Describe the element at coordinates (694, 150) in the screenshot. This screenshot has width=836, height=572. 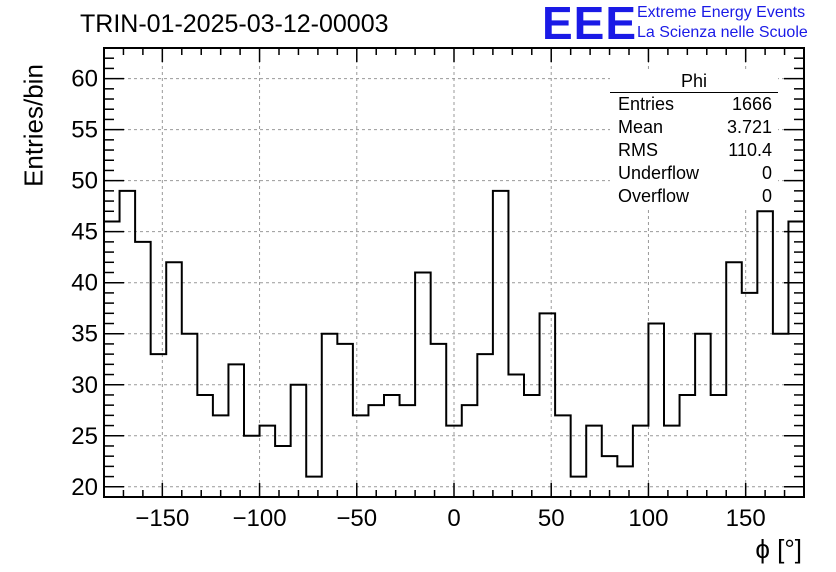
I see `stats-row-rms: RMS 110.4` at that location.